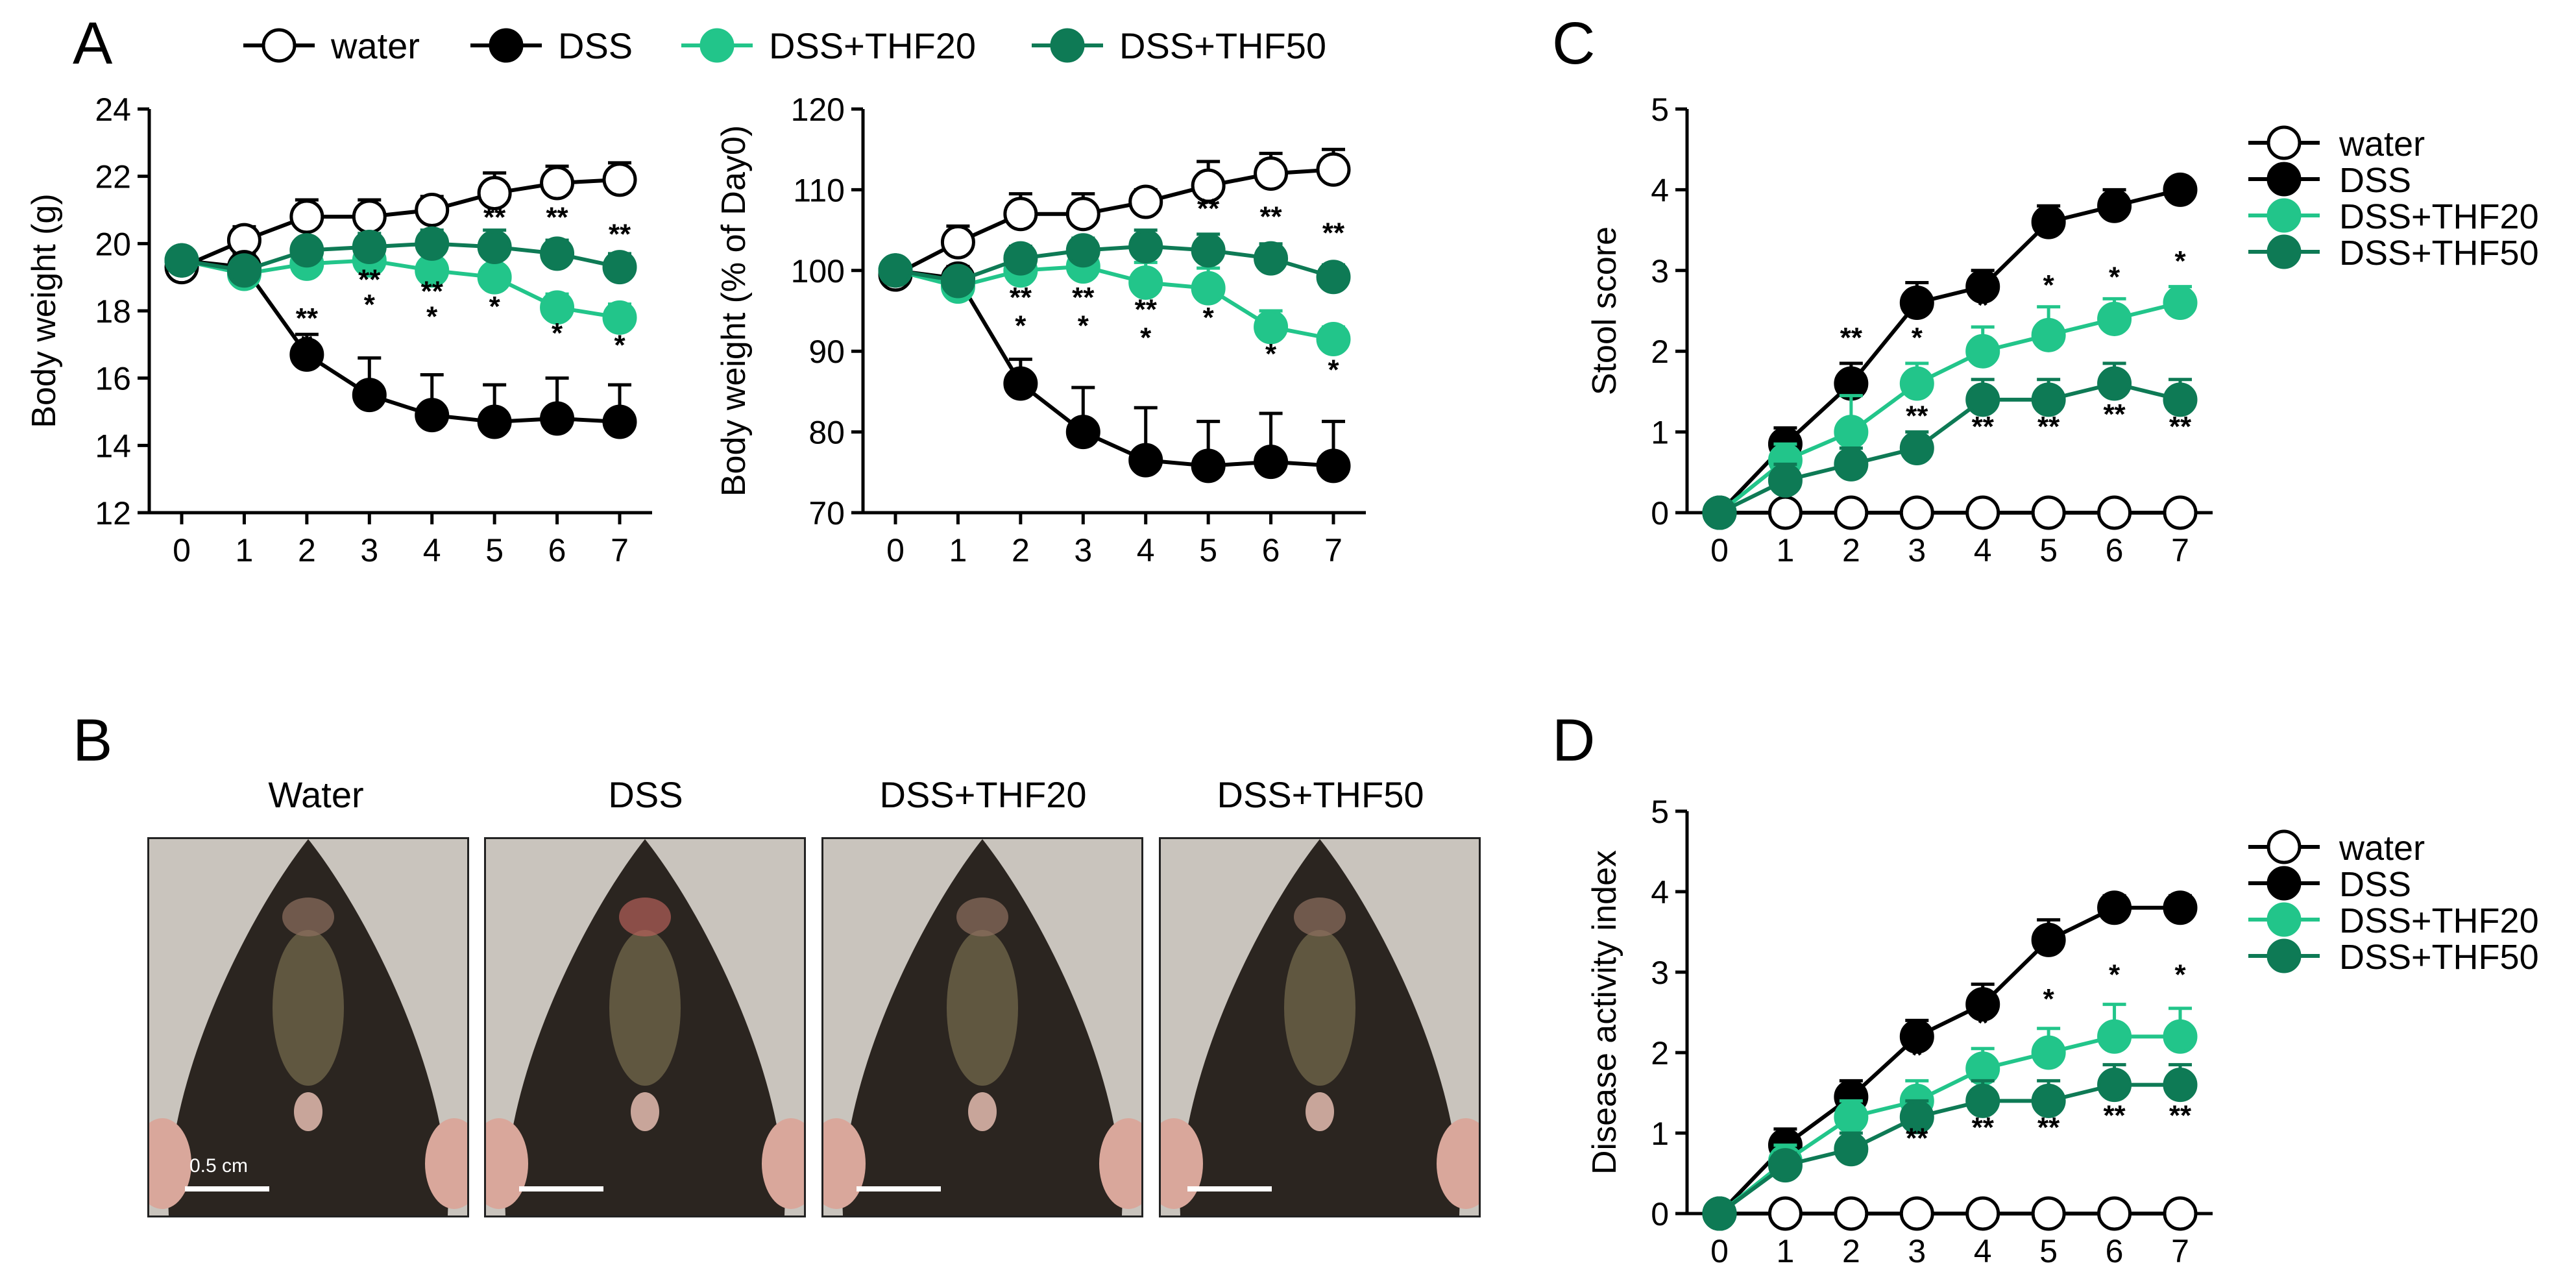 Image resolution: width=2576 pixels, height=1283 pixels. I want to click on photo-dss, so click(645, 1027).